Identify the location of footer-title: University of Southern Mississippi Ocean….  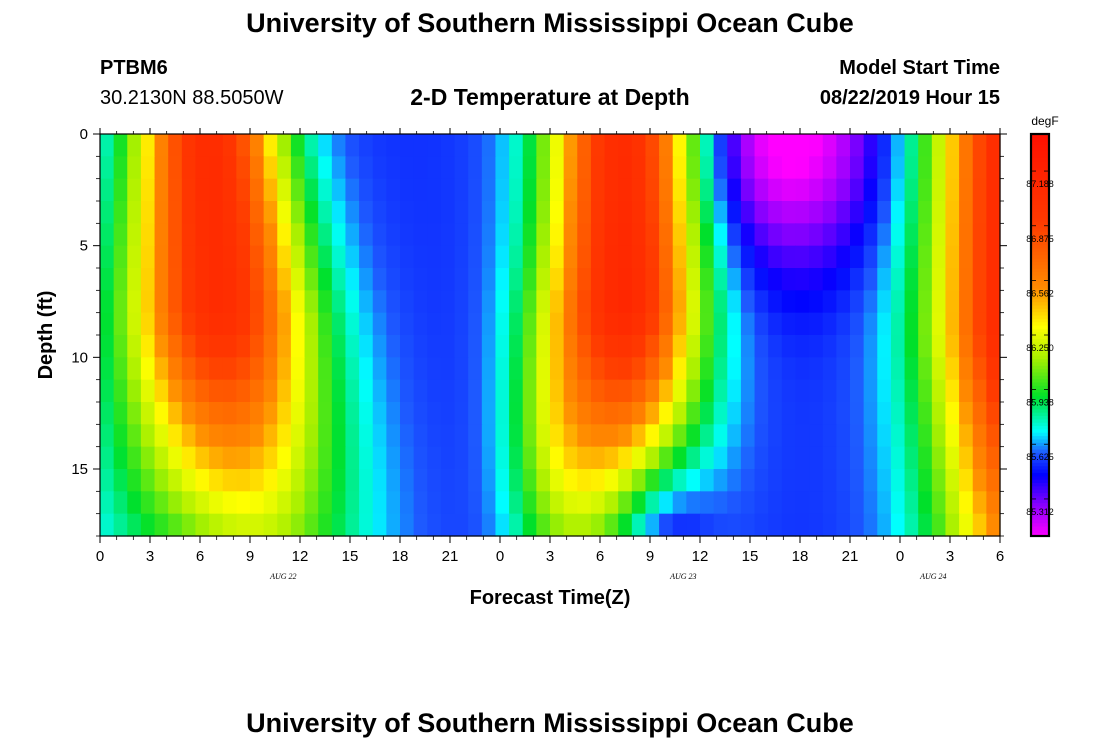
(550, 723).